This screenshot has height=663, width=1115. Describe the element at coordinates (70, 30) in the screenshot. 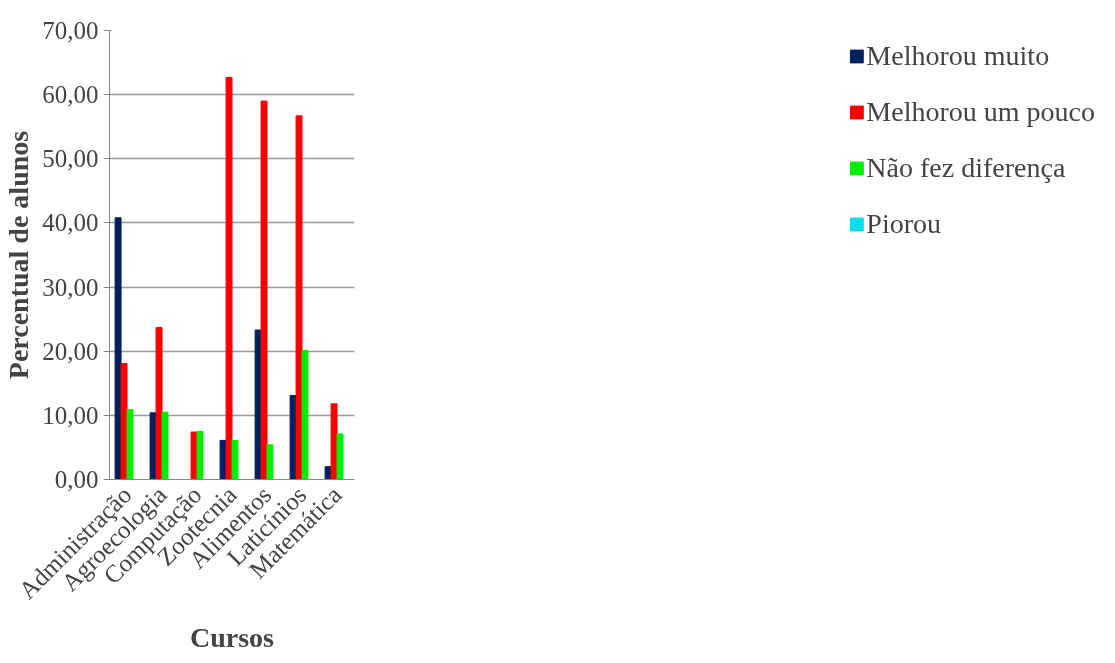

I see `y-tick-label: 70,00` at that location.